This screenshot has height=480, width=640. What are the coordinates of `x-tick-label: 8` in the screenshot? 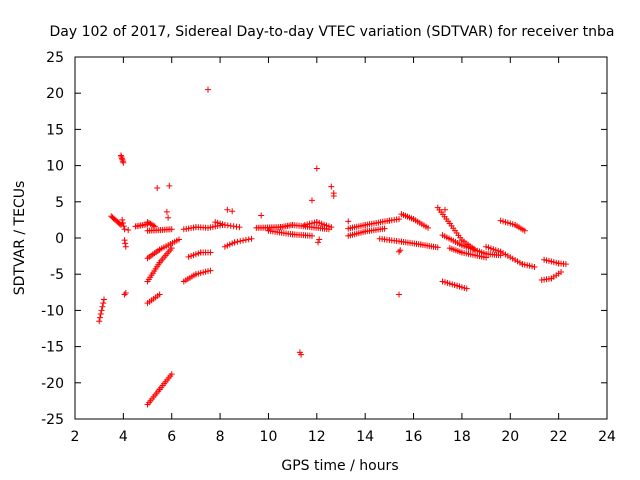 It's located at (220, 437).